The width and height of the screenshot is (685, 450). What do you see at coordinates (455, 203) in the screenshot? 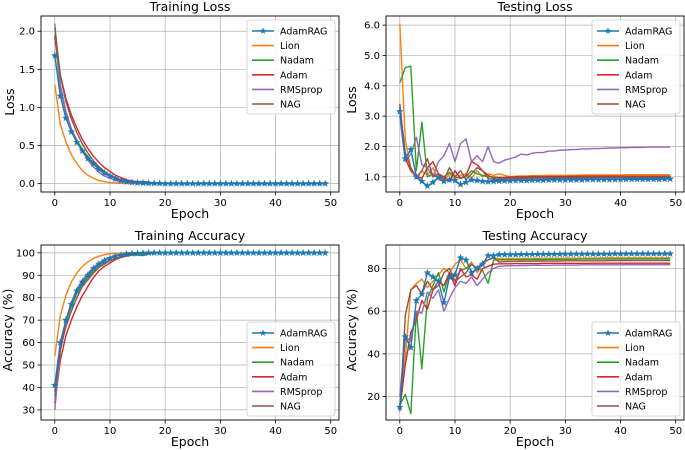
I see `testing-loss-xtick-label-1: 10` at bounding box center [455, 203].